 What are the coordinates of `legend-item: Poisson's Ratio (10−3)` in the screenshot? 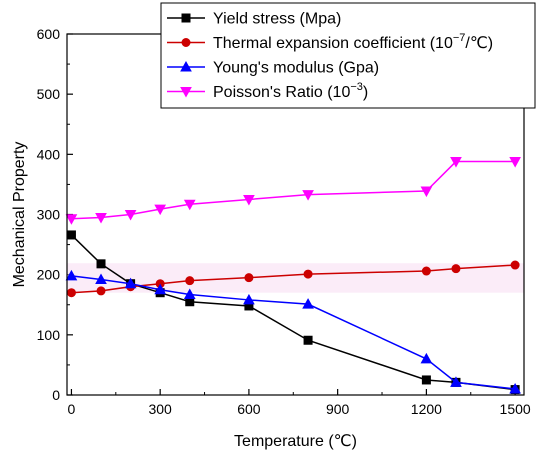 It's located at (267, 91).